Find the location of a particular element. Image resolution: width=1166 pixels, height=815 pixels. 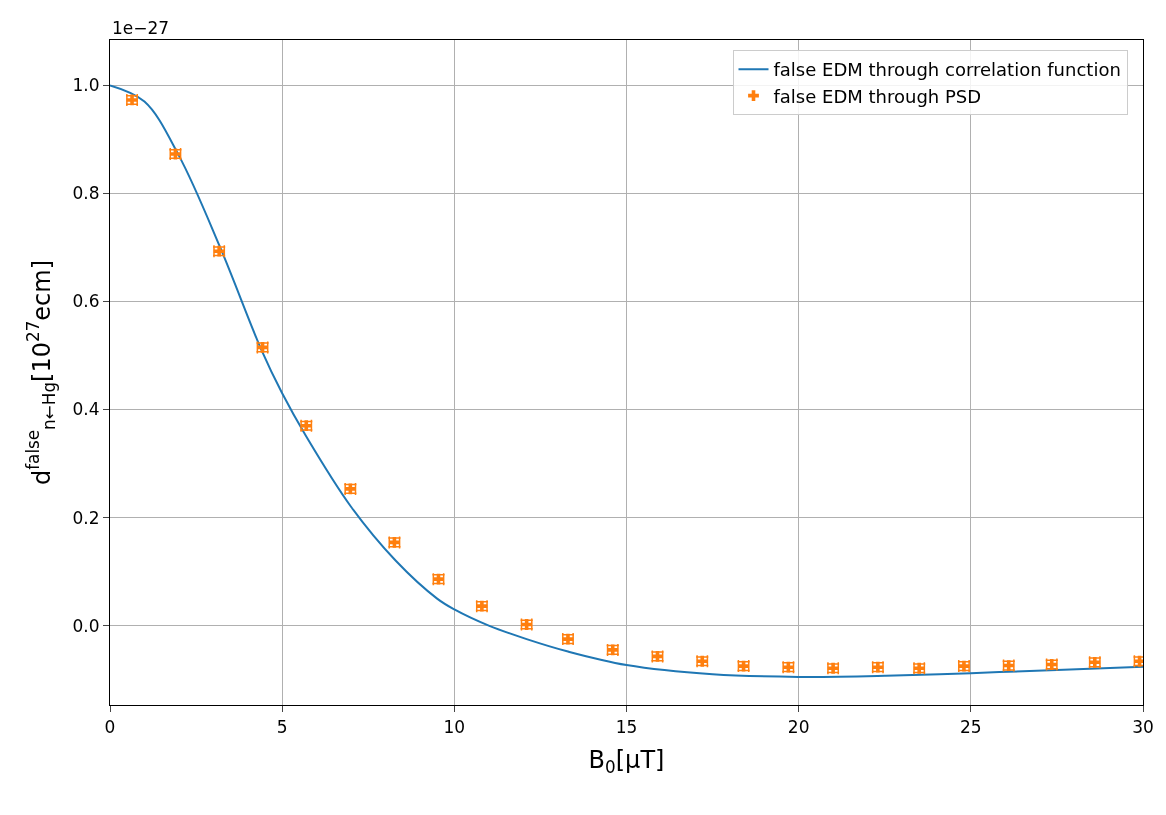

x-tick-label: 5 is located at coordinates (282, 726).